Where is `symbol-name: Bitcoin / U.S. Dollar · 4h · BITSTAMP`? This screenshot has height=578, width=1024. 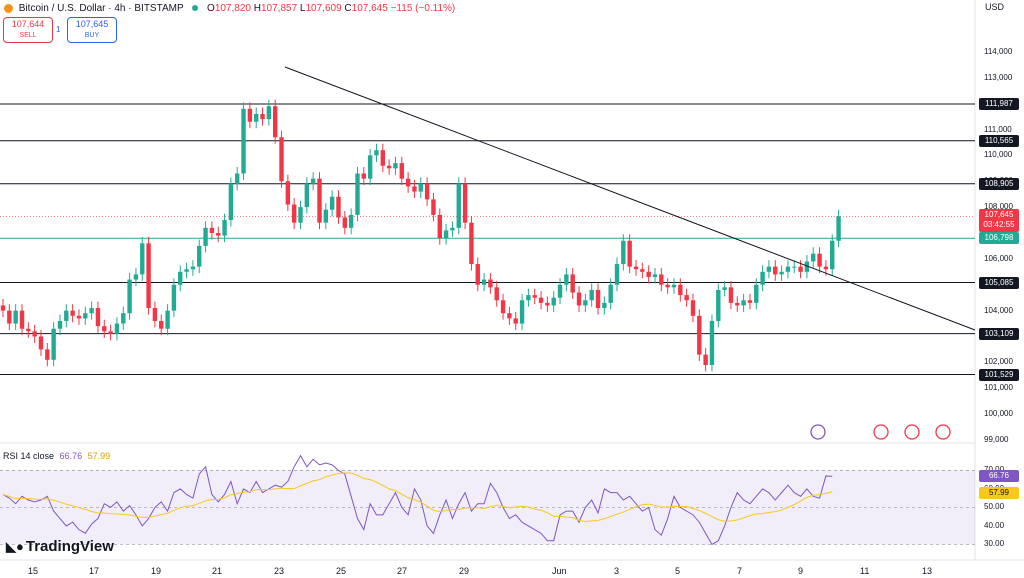 symbol-name: Bitcoin / U.S. Dollar · 4h · BITSTAMP is located at coordinates (101, 8).